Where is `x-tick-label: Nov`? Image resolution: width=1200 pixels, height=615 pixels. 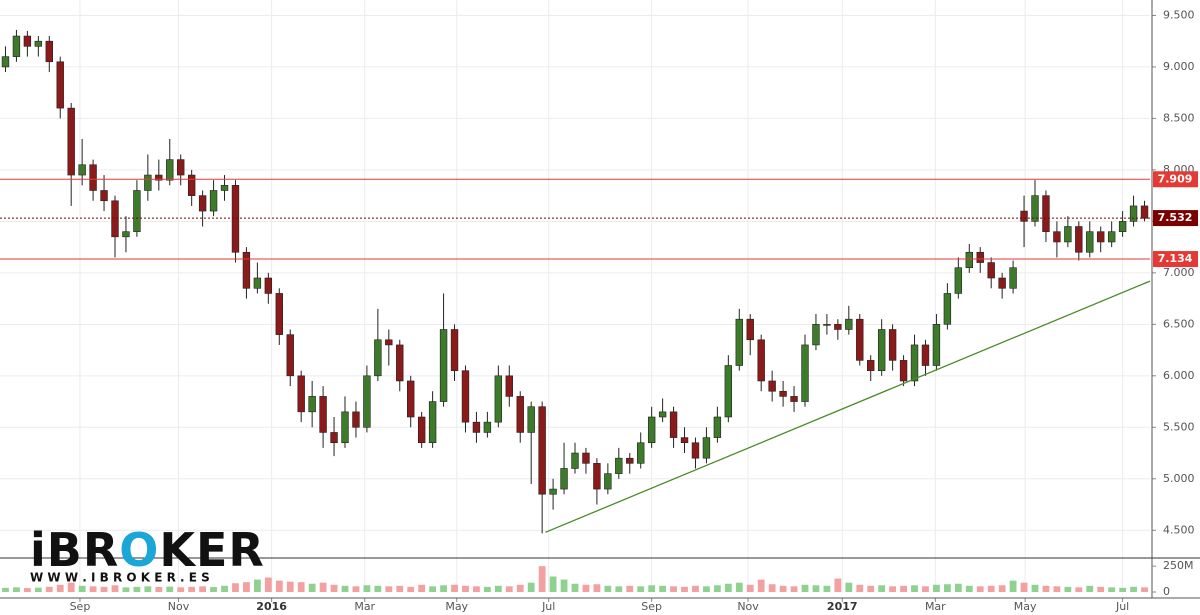
x-tick-label: Nov is located at coordinates (179, 606).